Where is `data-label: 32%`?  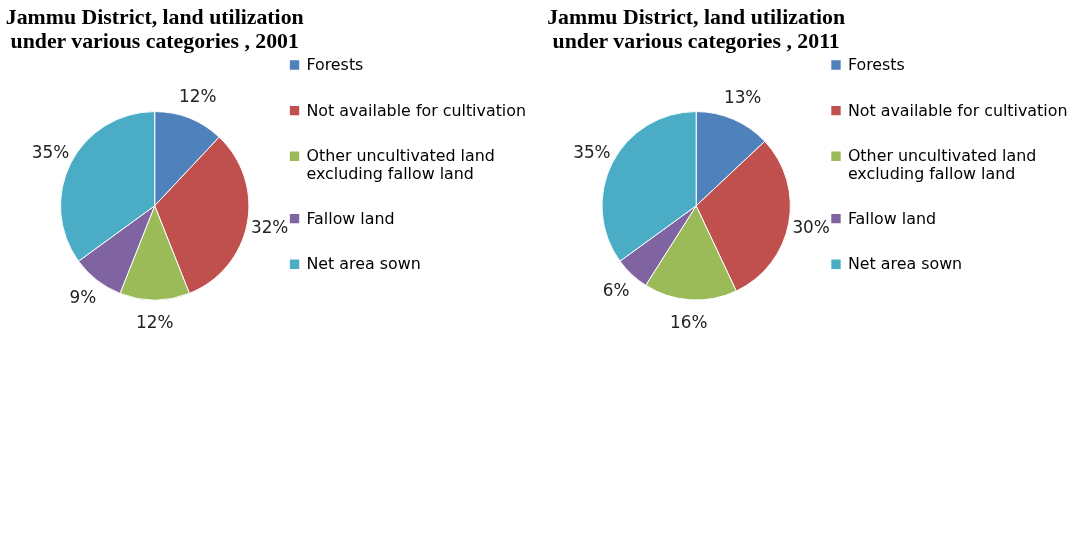
data-label: 32% is located at coordinates (269, 226).